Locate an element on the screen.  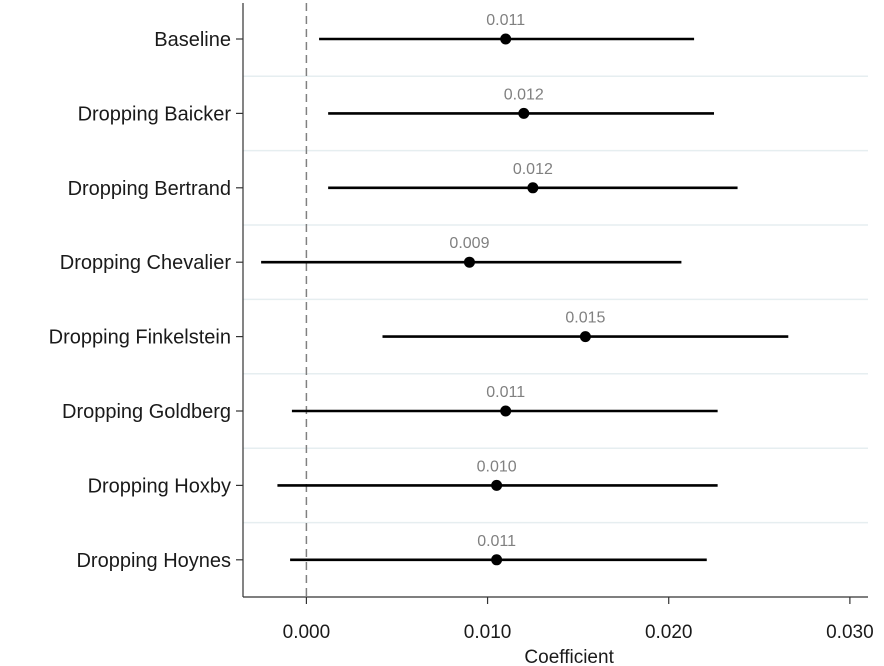
y-tick-label: Dropping Bertrand is located at coordinates (149, 189).